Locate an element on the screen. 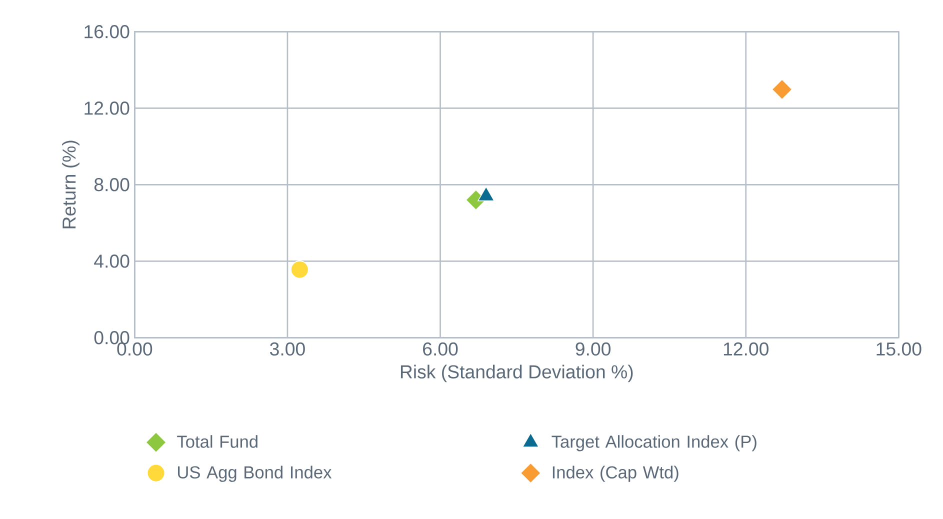 The image size is (943, 519). legend-label: US Agg Bond Index is located at coordinates (255, 474).